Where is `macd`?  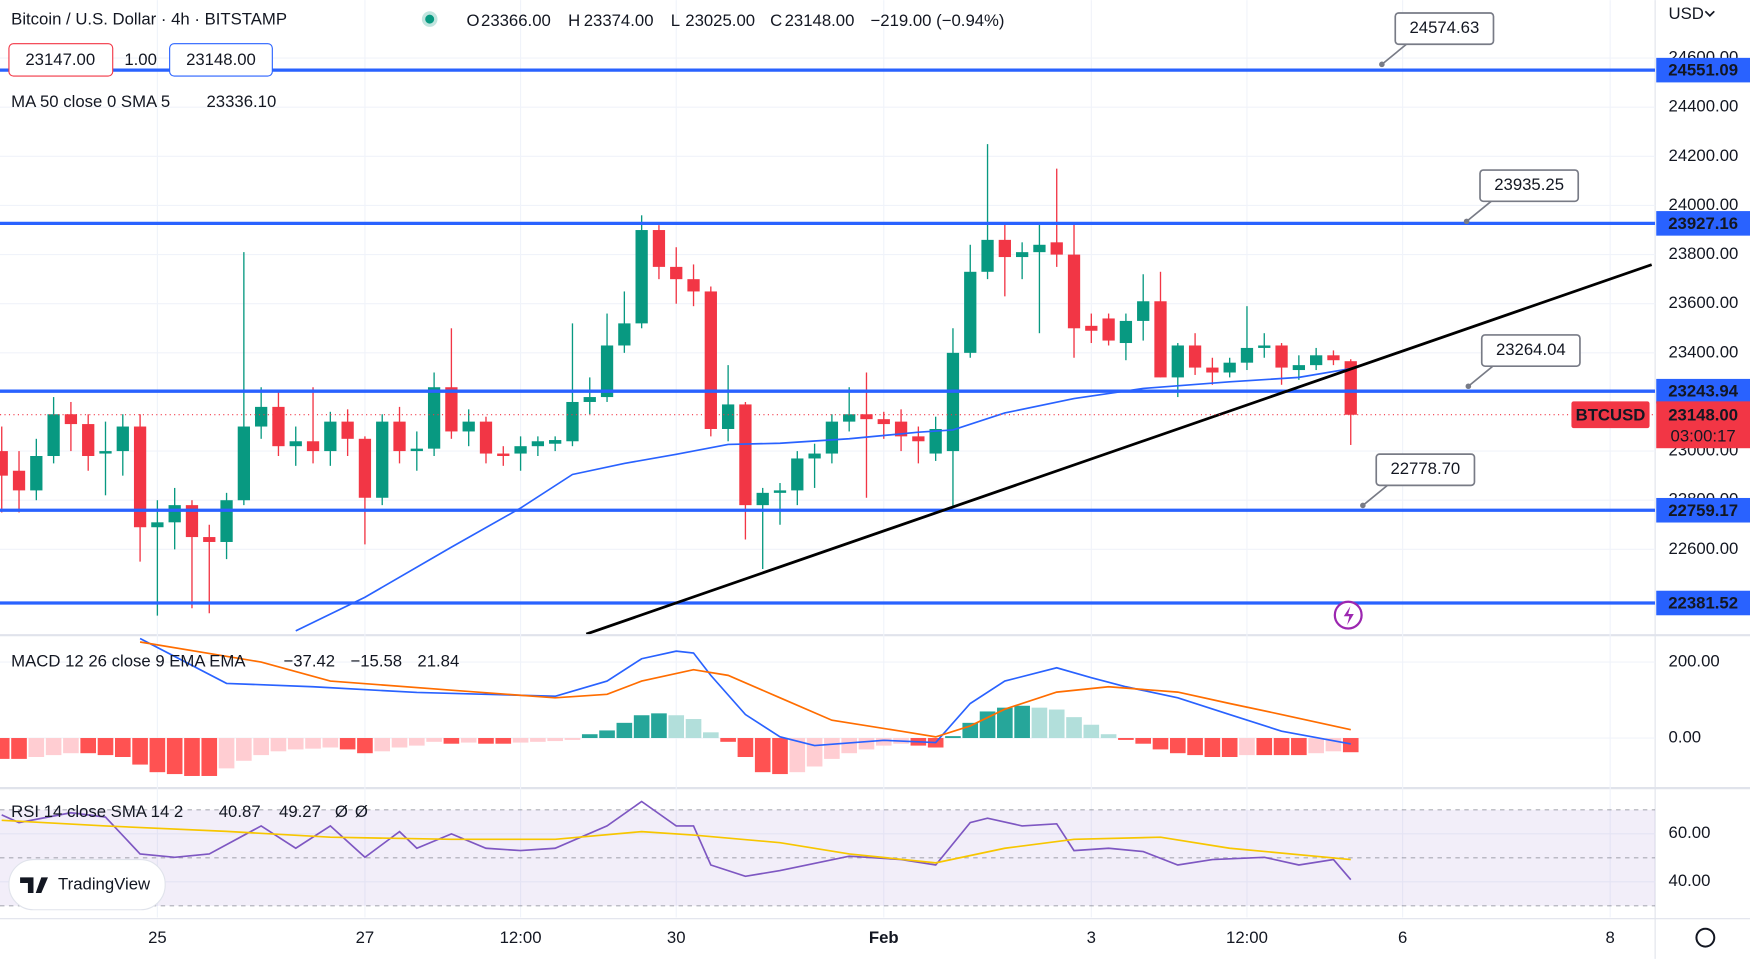 macd is located at coordinates (679, 706).